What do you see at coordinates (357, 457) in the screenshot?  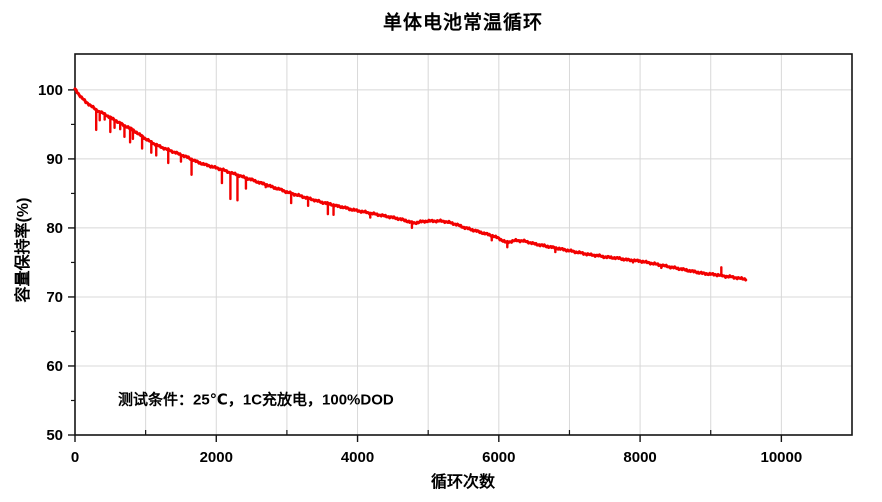 I see `x-tick-label: 4000` at bounding box center [357, 457].